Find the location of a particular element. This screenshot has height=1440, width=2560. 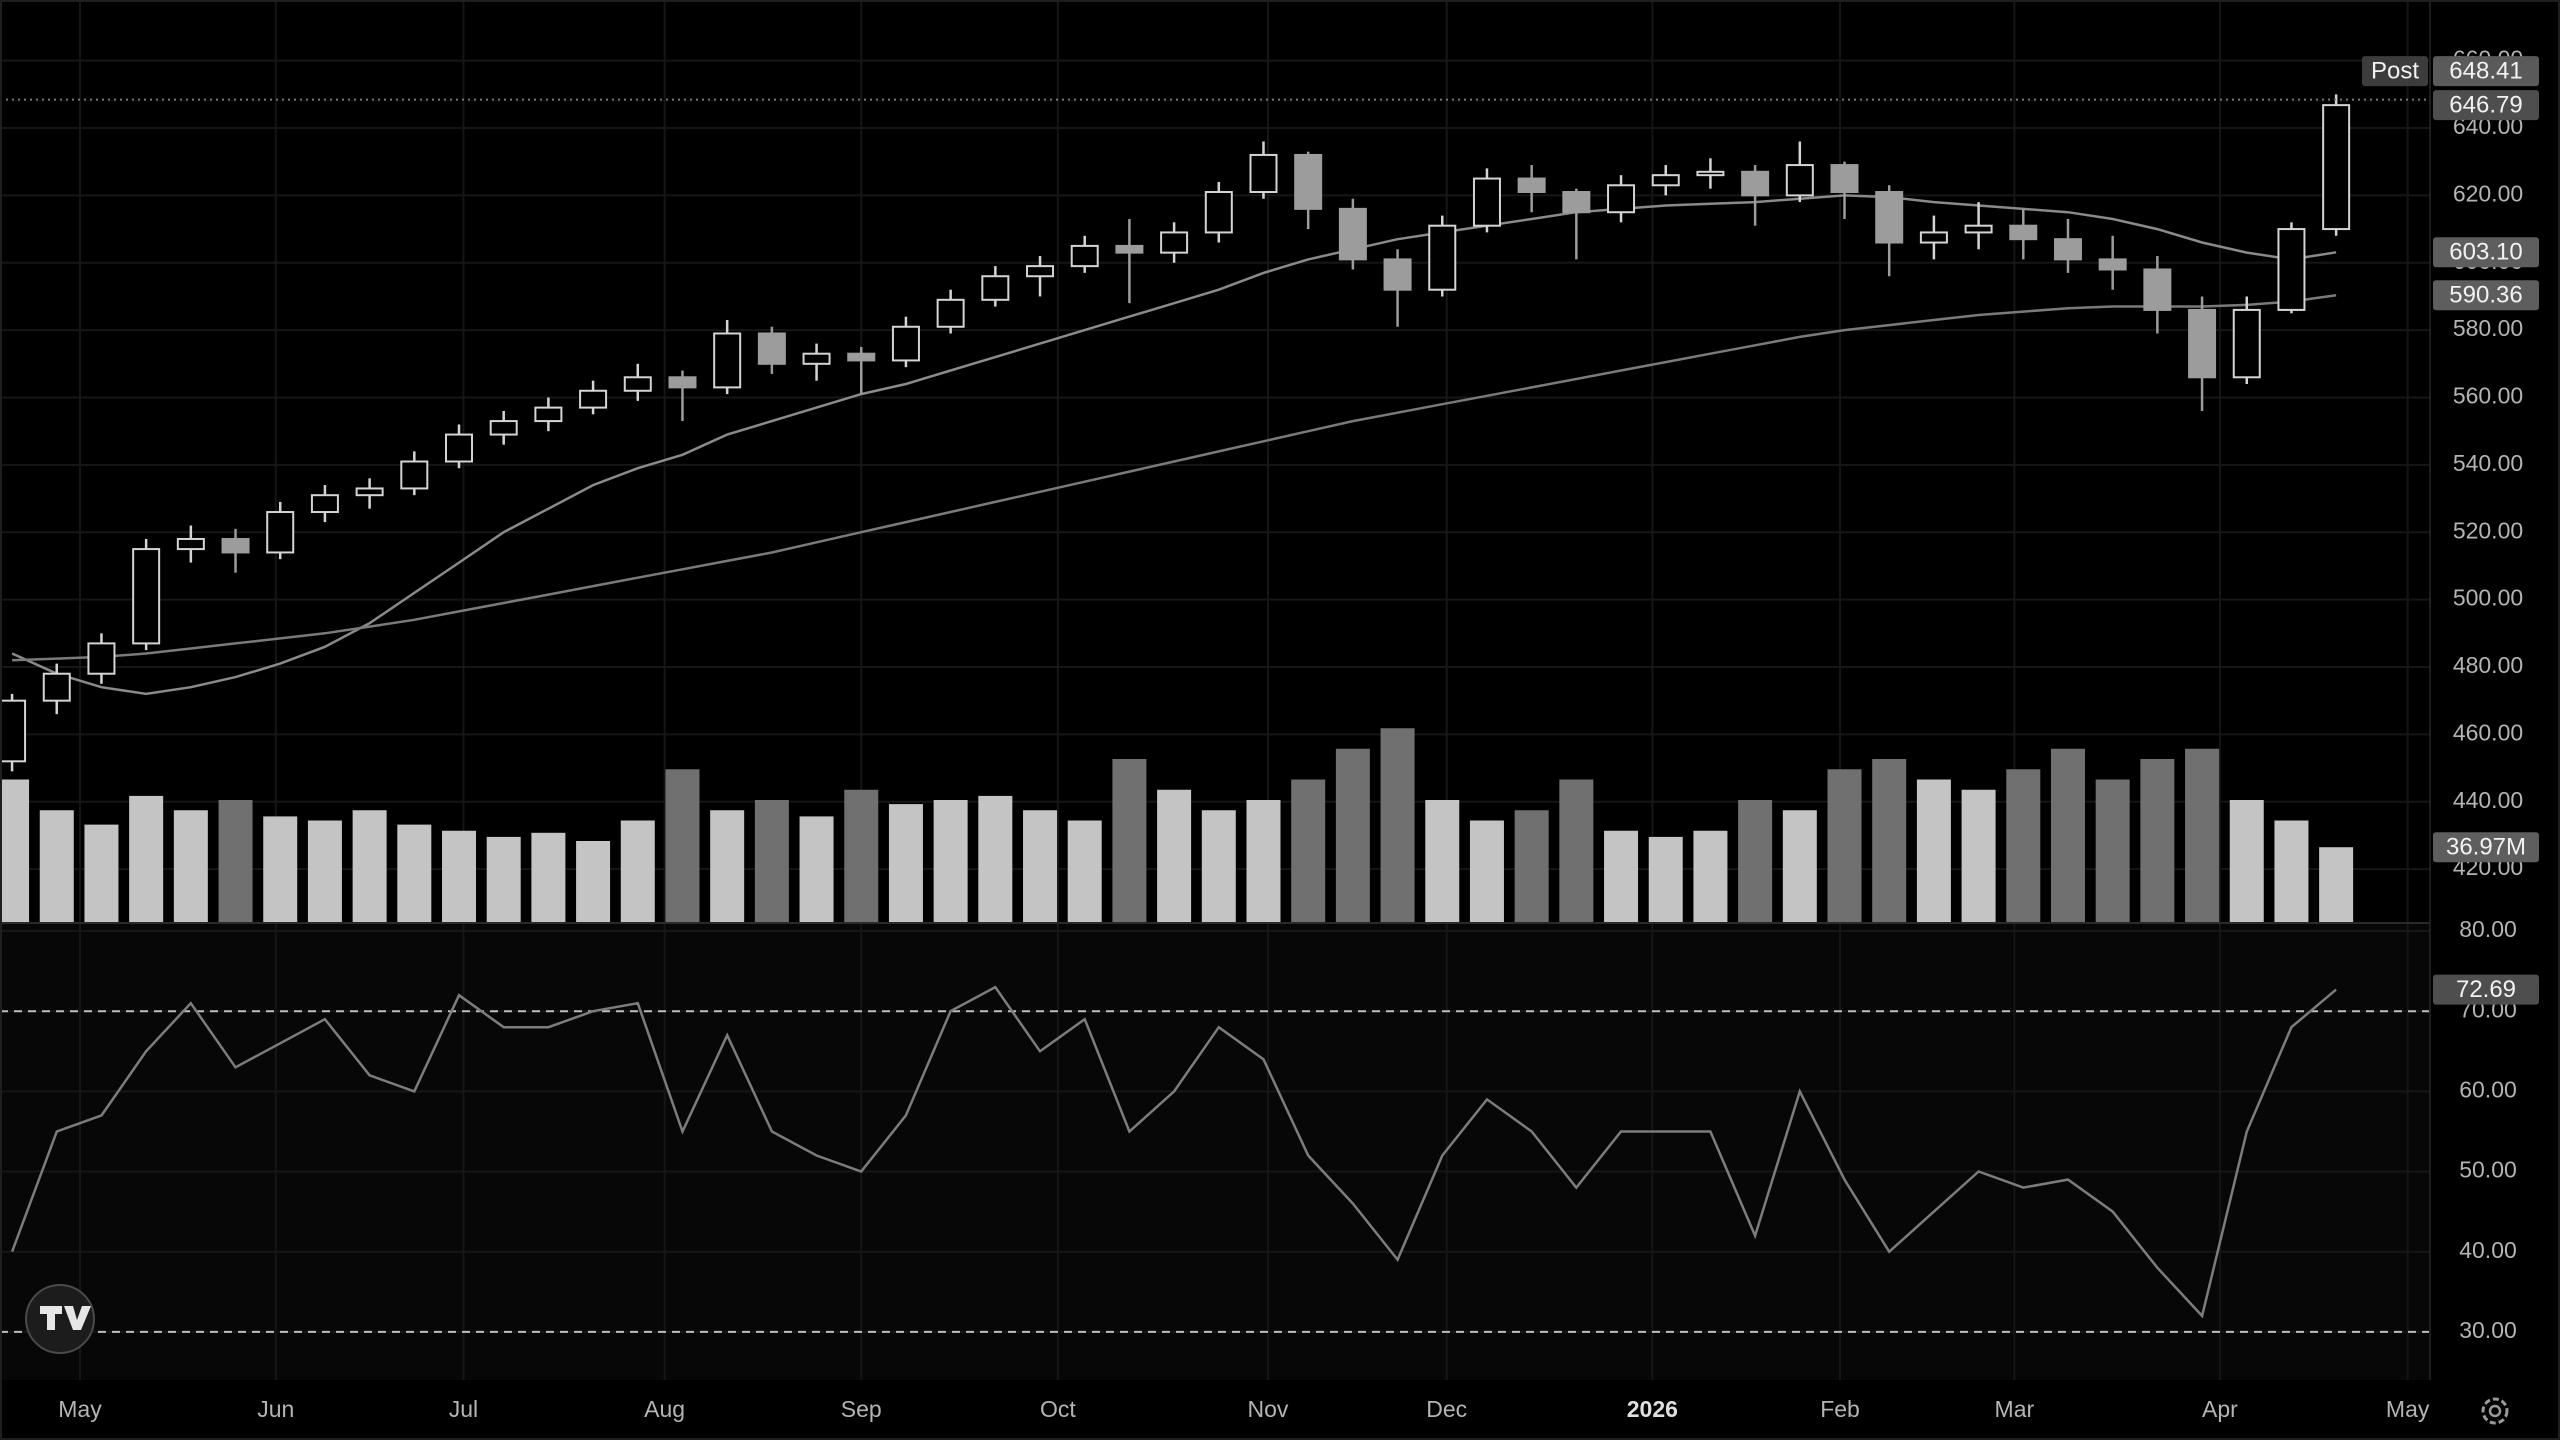

price-badge-label: 36.97M is located at coordinates (2486, 847).